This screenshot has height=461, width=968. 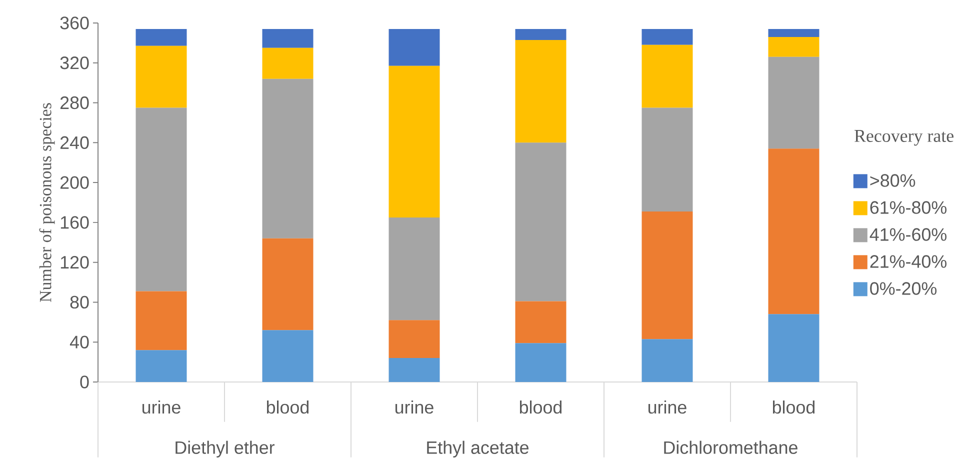 I want to click on text: Diethyl ether, so click(x=225, y=449).